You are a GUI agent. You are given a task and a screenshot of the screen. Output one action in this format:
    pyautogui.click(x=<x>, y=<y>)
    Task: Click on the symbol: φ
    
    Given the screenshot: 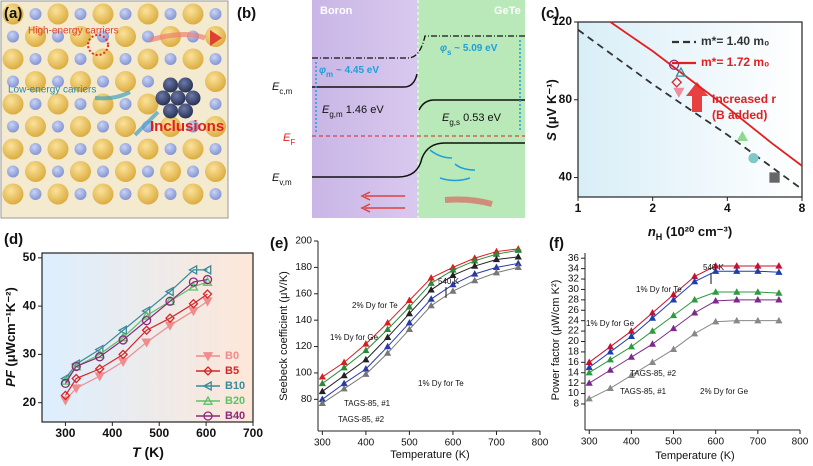 What is the action you would take?
    pyautogui.click(x=322, y=70)
    